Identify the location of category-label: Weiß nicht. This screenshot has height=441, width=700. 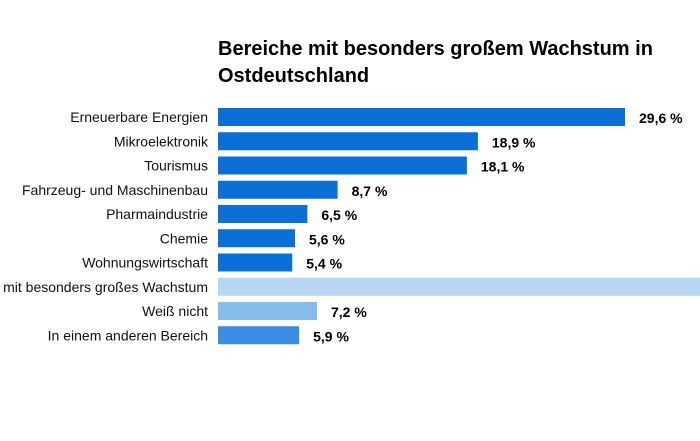
(175, 311).